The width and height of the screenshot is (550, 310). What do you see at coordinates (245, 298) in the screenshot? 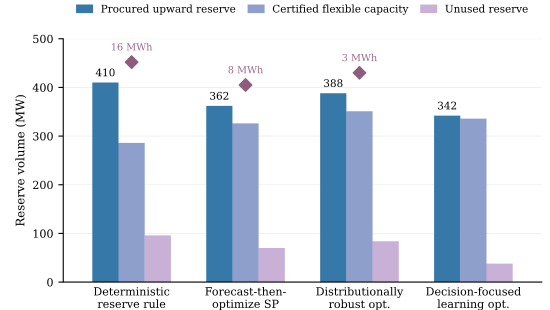
I see `x-tick-label: Forecast-then- optimize SP` at bounding box center [245, 298].